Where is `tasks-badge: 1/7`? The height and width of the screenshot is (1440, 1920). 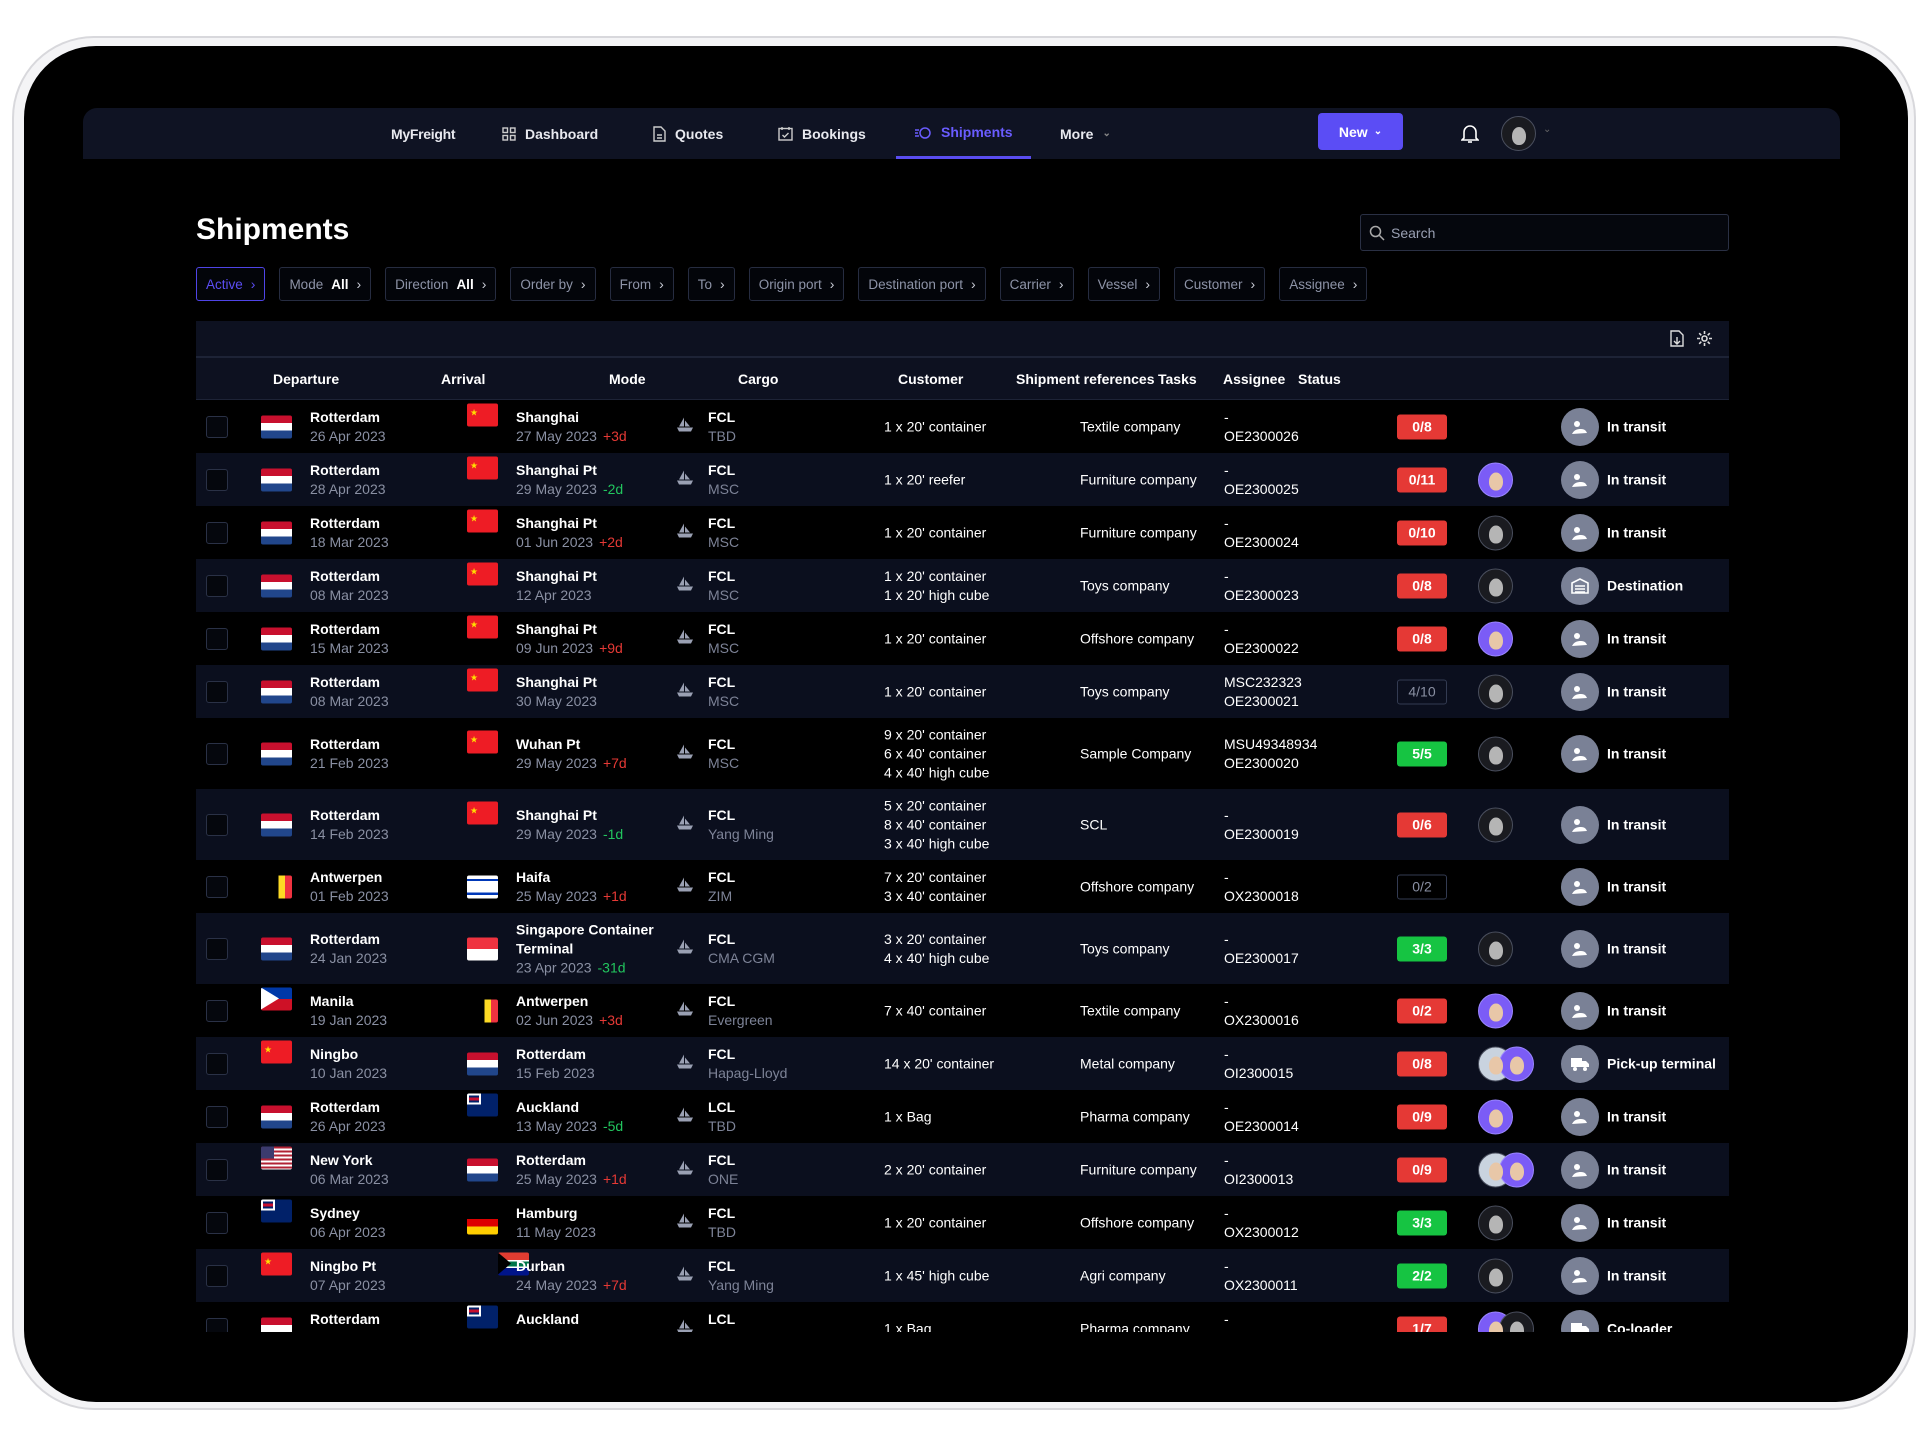
tasks-badge: 1/7 is located at coordinates (1422, 1324).